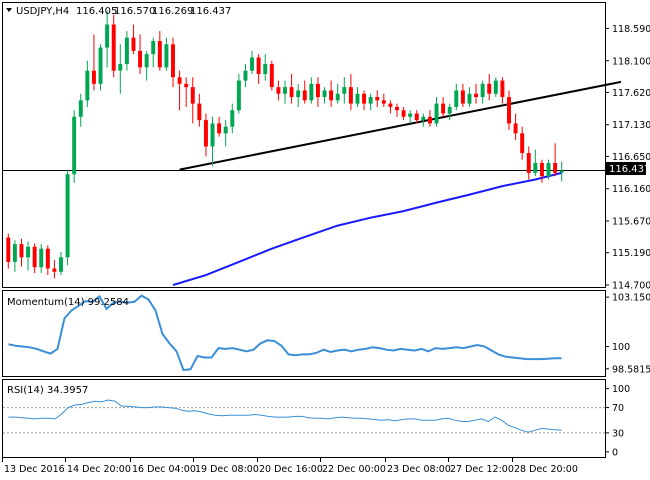  Describe the element at coordinates (134, 11) in the screenshot. I see `chart-high: 116.570` at that location.